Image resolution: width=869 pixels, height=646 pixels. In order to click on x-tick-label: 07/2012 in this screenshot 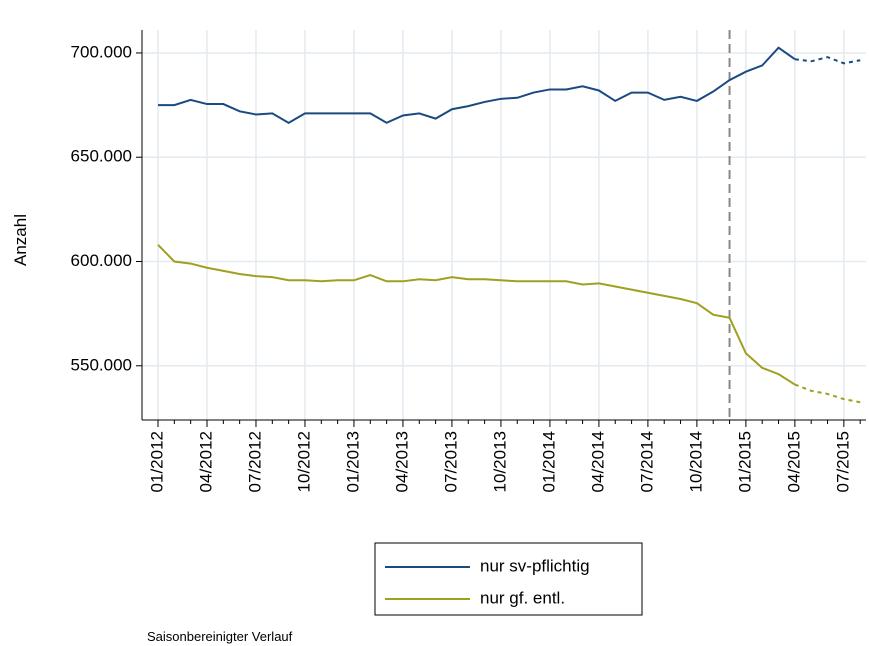, I will do `click(254, 461)`.